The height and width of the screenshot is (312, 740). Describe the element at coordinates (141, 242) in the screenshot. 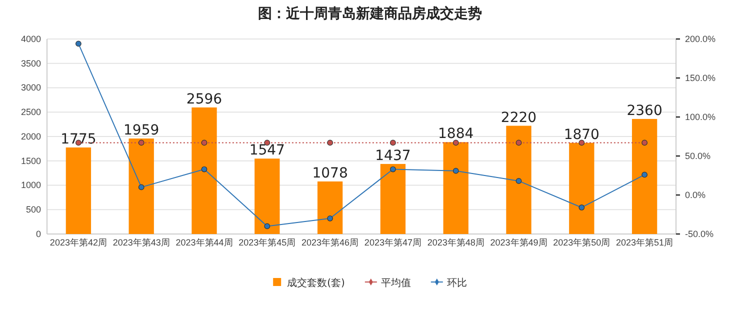

I see `x-tick-label: 2023年第43周` at that location.